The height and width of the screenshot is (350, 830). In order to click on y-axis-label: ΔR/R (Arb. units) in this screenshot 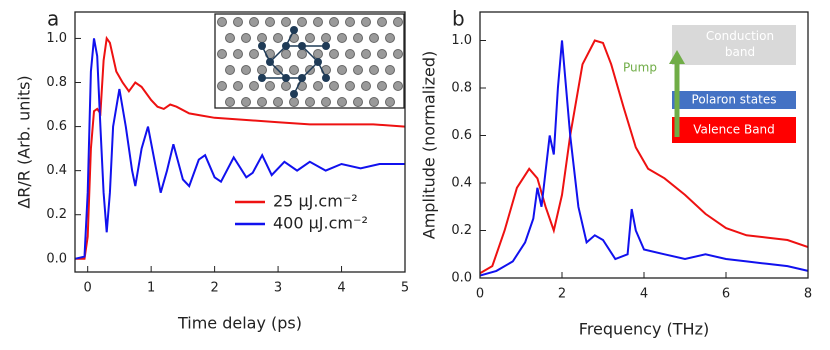, I will do `click(24, 141)`.